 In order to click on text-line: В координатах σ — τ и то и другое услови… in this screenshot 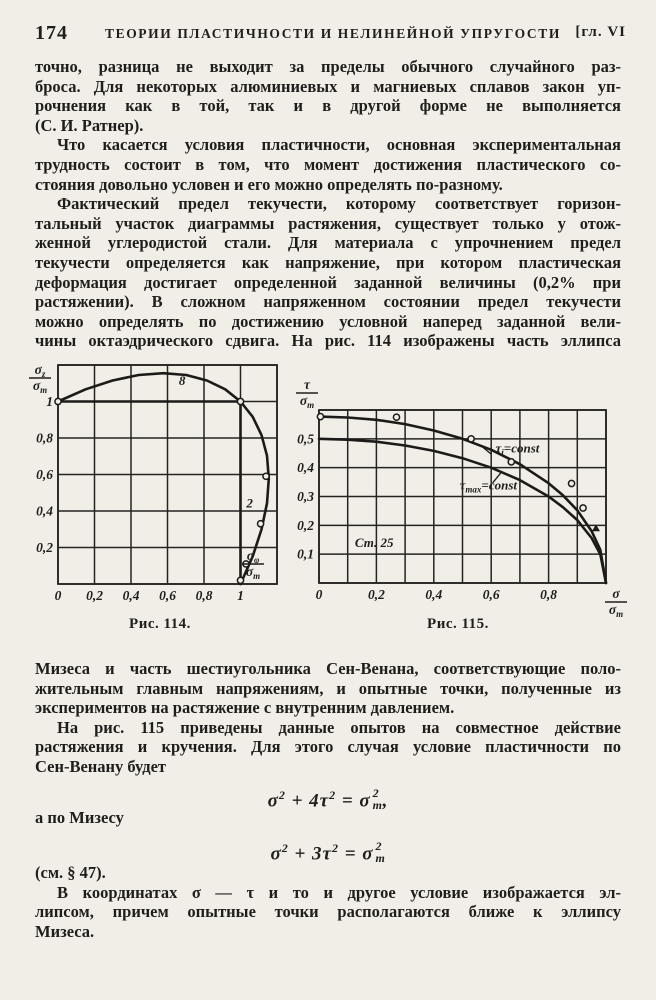, I will do `click(339, 892)`.